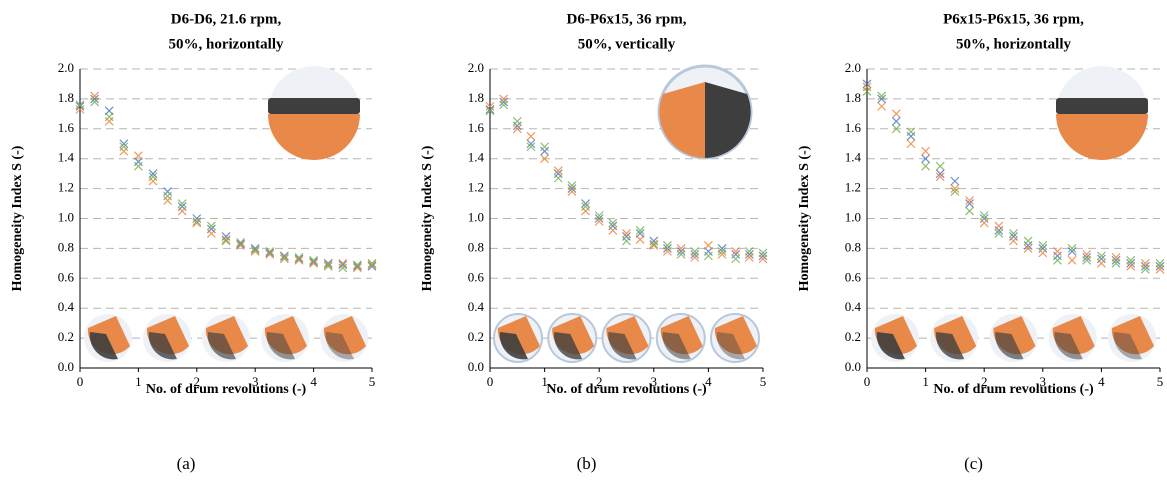  I want to click on chart-title: D6-D6, 21.6 rpm,, so click(226, 19).